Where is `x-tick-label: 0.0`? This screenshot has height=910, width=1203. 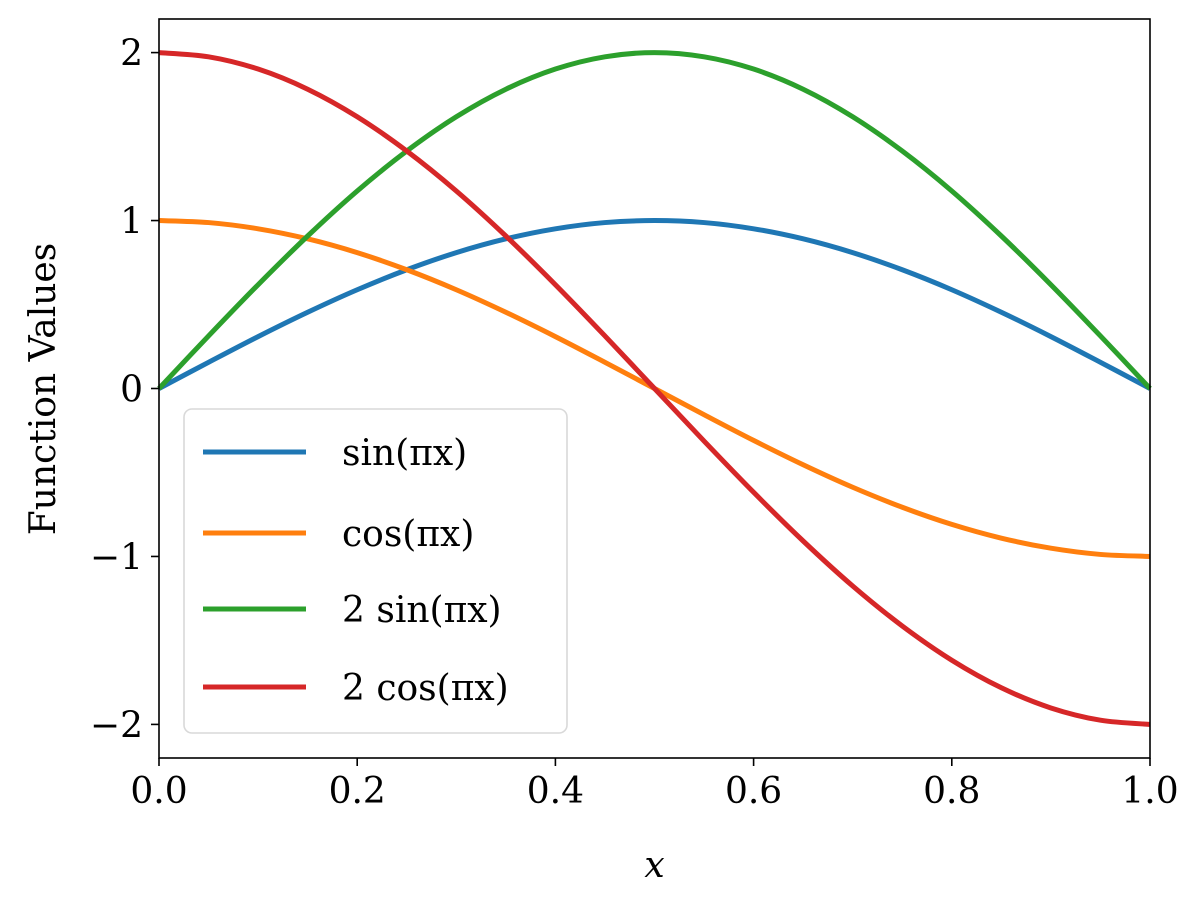
x-tick-label: 0.0 is located at coordinates (158, 791).